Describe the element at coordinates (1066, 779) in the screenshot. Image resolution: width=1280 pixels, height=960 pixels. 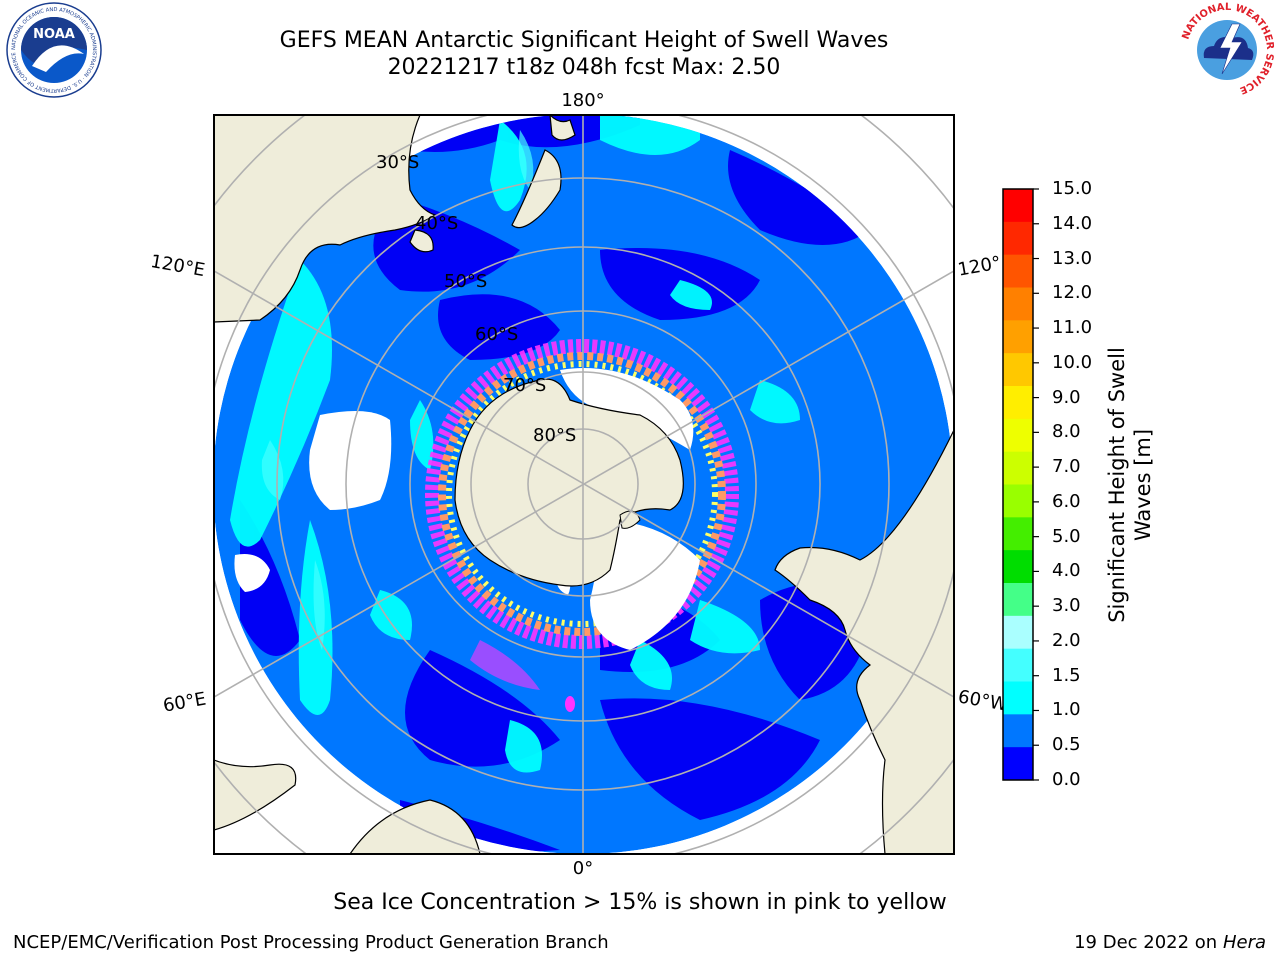
I see `colorbar-tick-label: 0.0` at that location.